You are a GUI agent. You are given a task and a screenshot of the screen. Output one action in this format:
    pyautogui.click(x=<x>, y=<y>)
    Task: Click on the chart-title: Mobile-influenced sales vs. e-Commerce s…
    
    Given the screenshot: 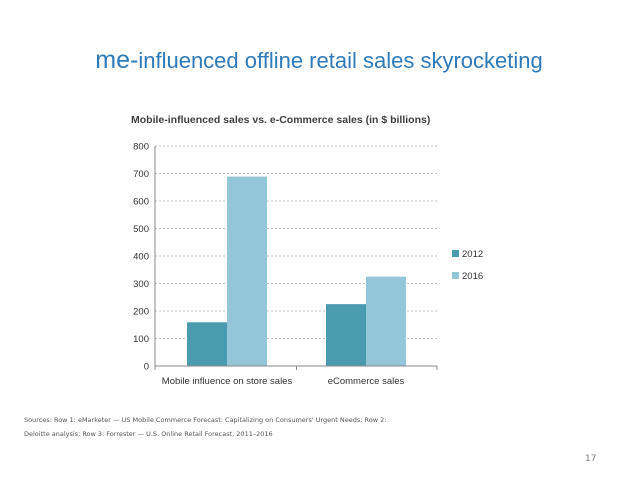 What is the action you would take?
    pyautogui.click(x=280, y=120)
    